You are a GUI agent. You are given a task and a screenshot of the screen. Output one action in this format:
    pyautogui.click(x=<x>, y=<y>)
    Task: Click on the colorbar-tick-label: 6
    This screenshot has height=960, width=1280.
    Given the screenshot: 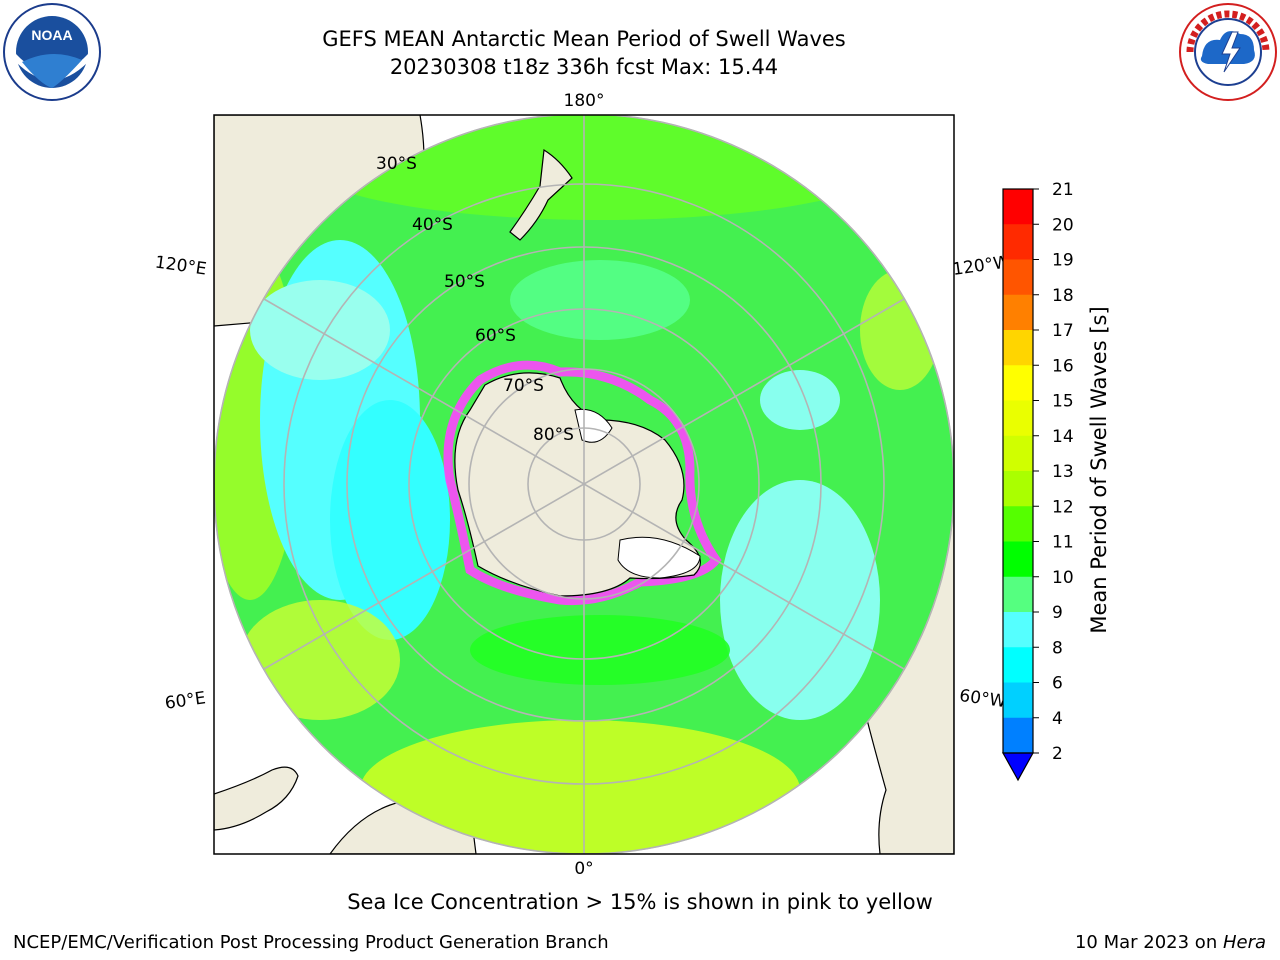 What is the action you would take?
    pyautogui.click(x=1057, y=684)
    